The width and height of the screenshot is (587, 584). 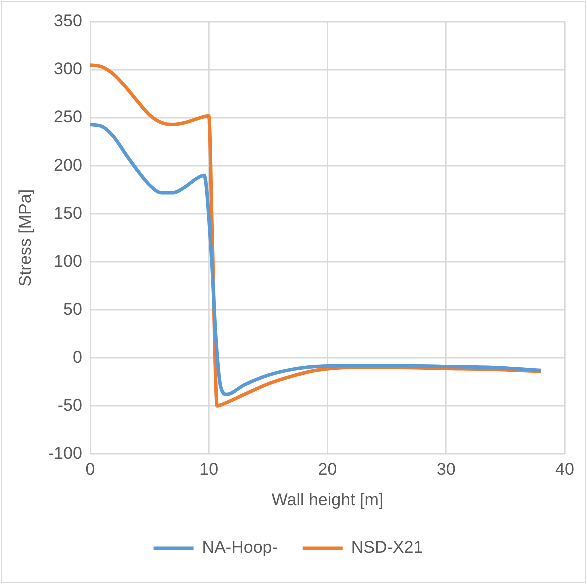 What do you see at coordinates (209, 470) in the screenshot?
I see `x-tick-label: 10` at bounding box center [209, 470].